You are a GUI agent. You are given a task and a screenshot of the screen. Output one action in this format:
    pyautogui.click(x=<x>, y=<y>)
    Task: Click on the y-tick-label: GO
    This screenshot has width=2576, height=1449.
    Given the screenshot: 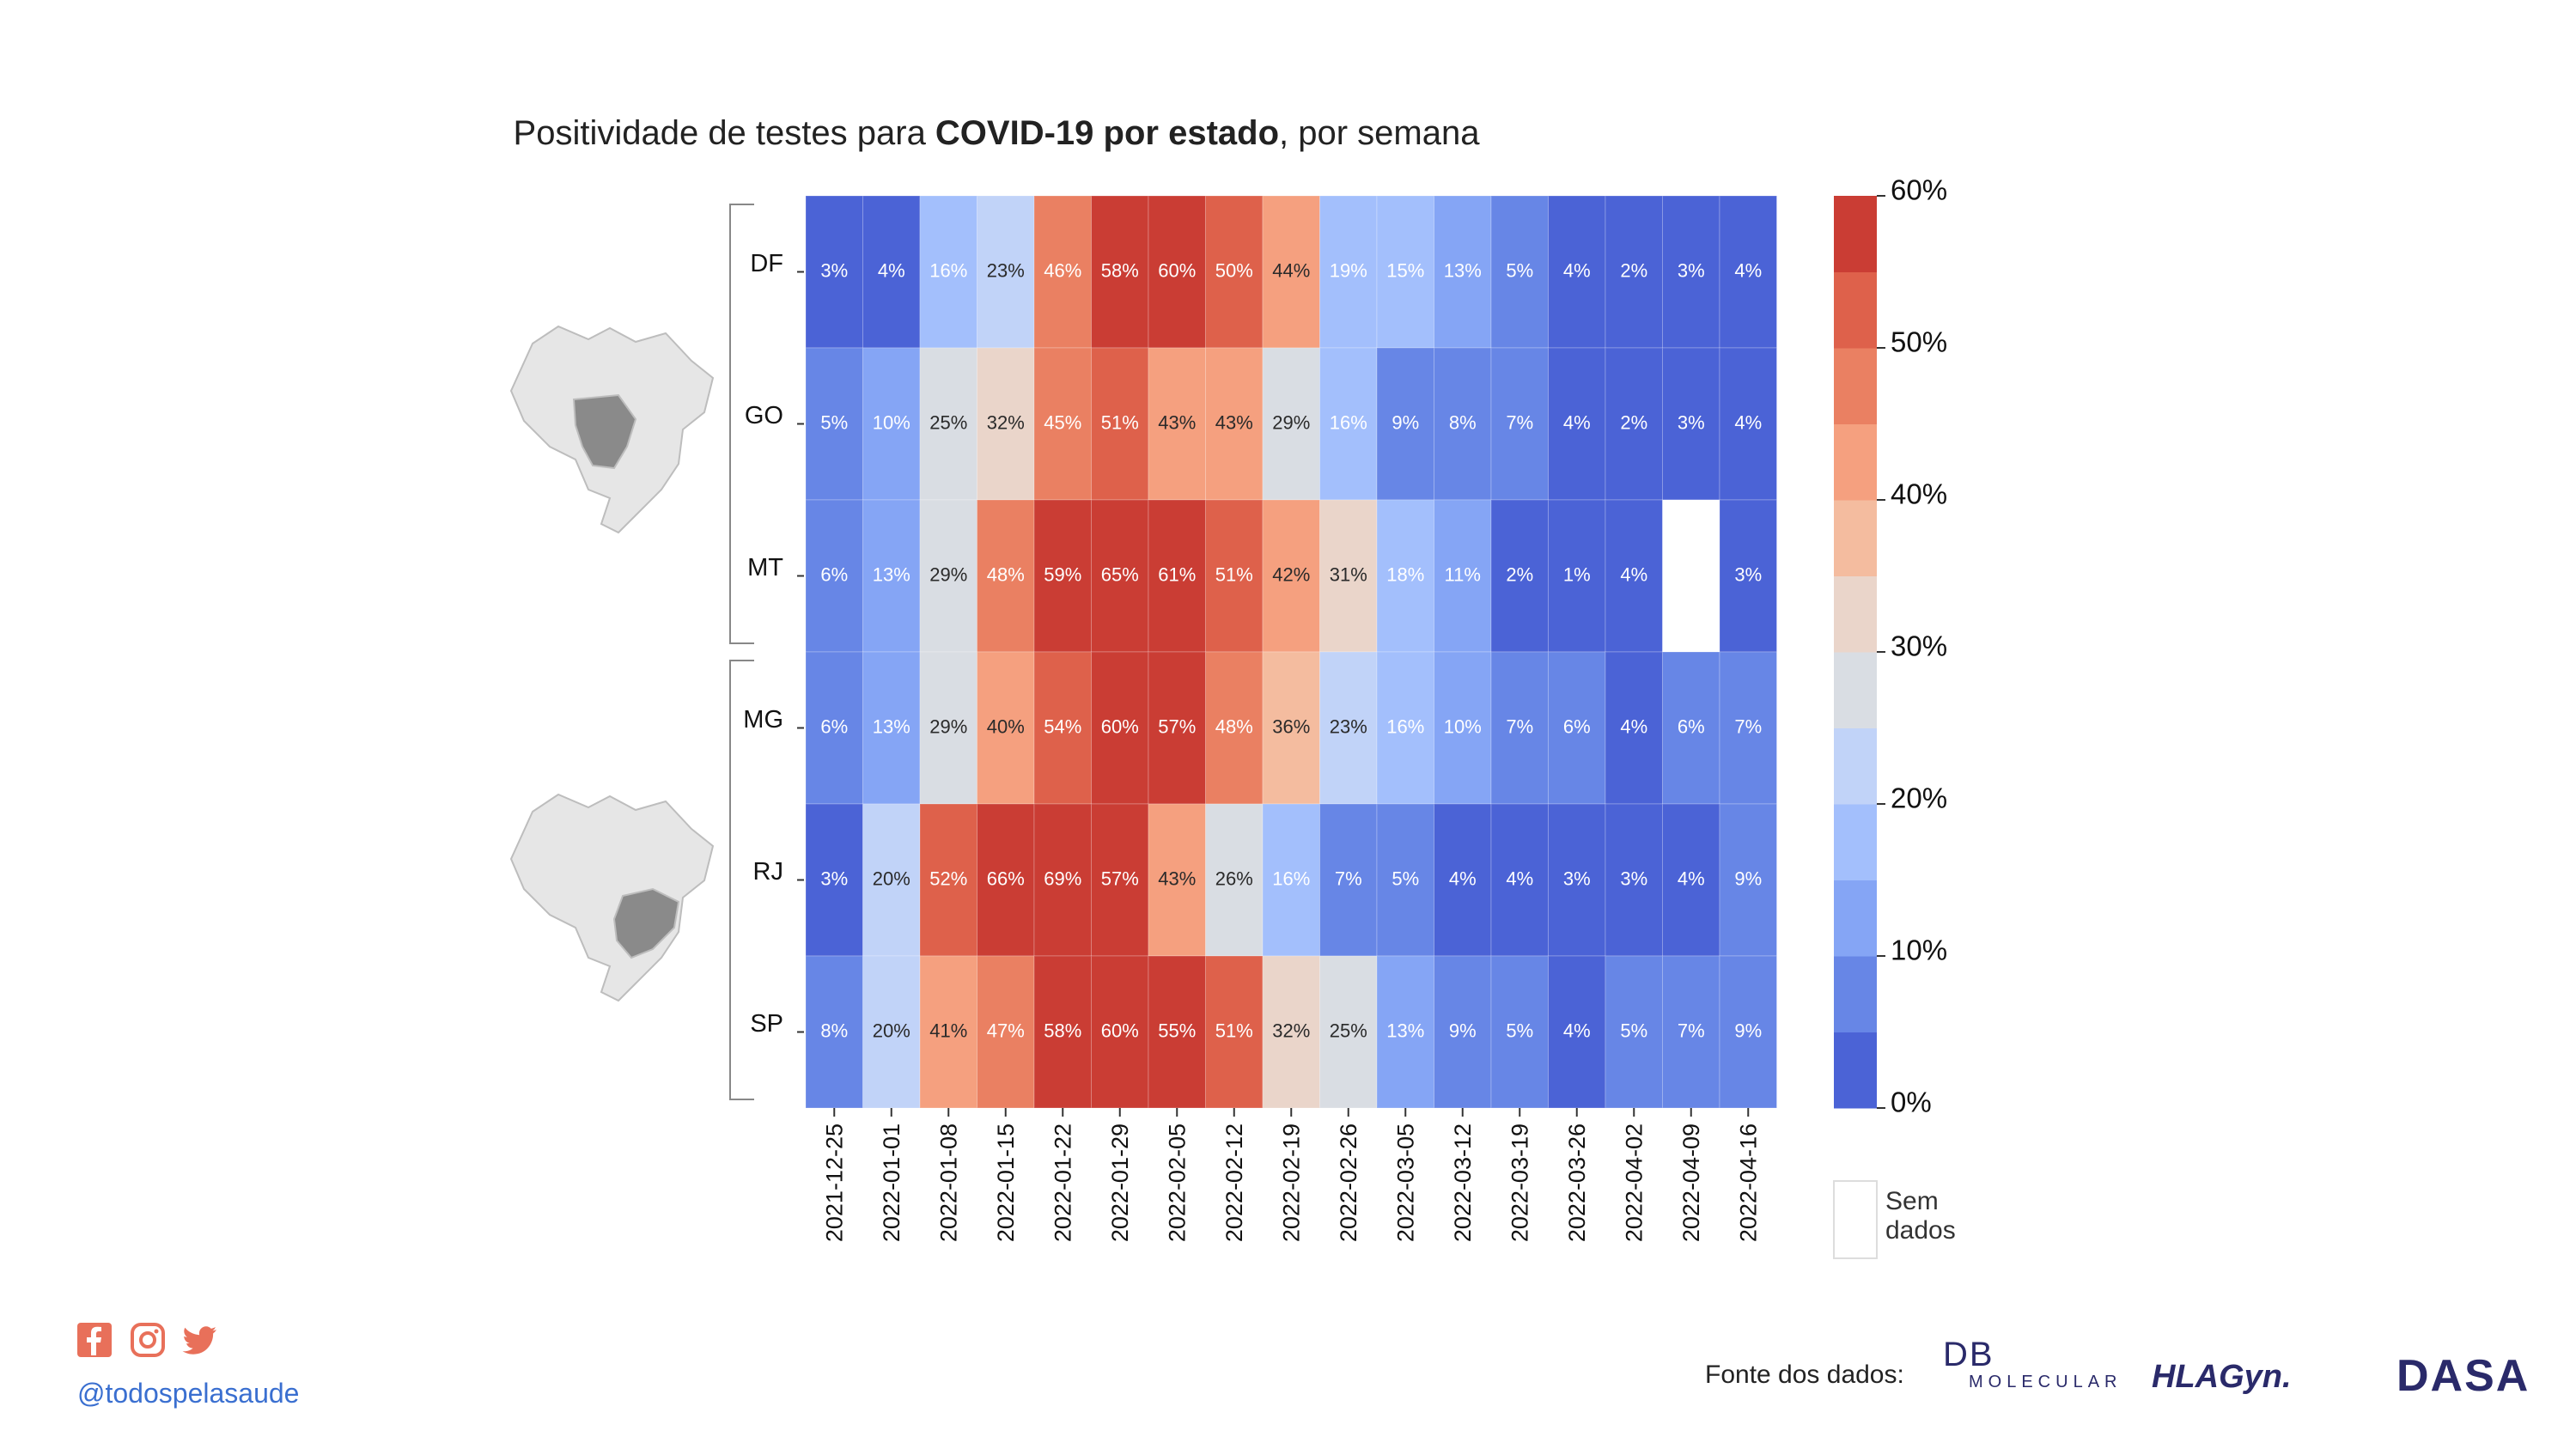 What is the action you would take?
    pyautogui.click(x=764, y=415)
    